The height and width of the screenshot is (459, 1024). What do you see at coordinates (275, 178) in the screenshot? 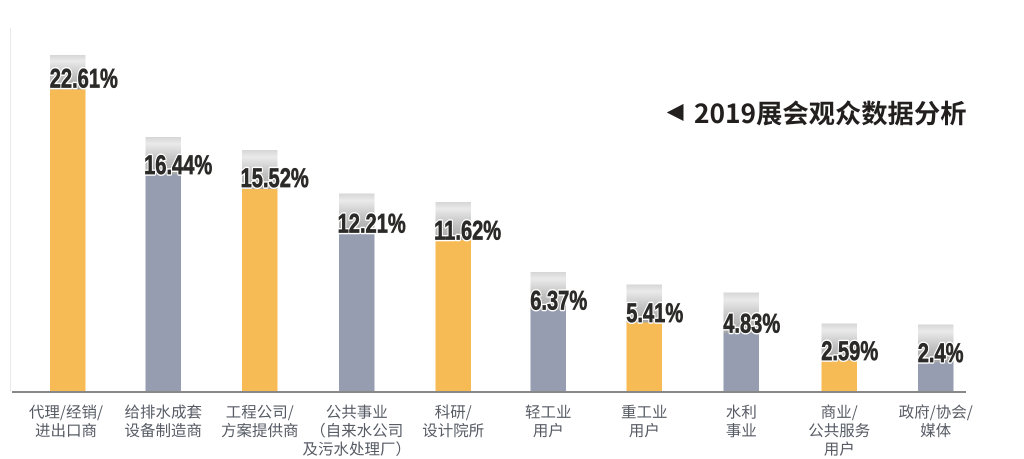
I see `svg-text: 15.52%` at bounding box center [275, 178].